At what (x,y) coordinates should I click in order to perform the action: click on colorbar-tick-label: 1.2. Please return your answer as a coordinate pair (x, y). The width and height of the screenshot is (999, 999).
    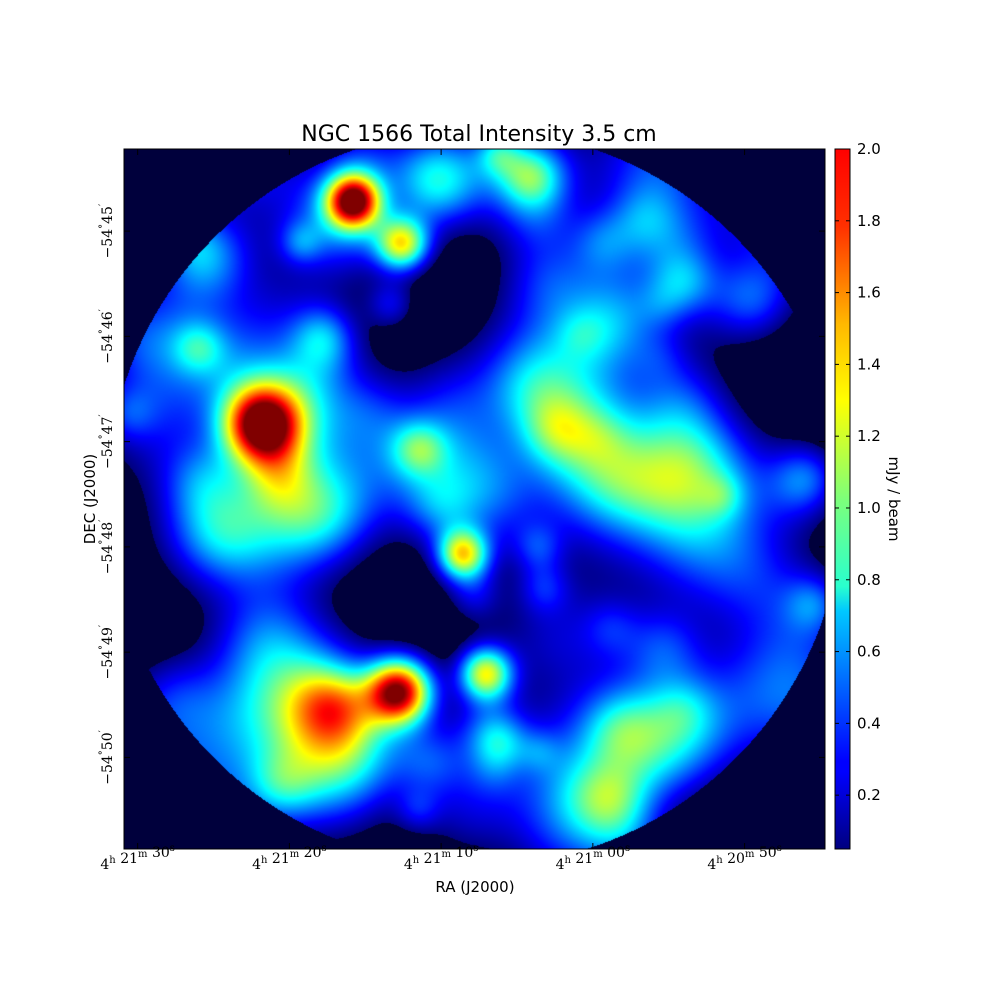
    Looking at the image, I should click on (869, 436).